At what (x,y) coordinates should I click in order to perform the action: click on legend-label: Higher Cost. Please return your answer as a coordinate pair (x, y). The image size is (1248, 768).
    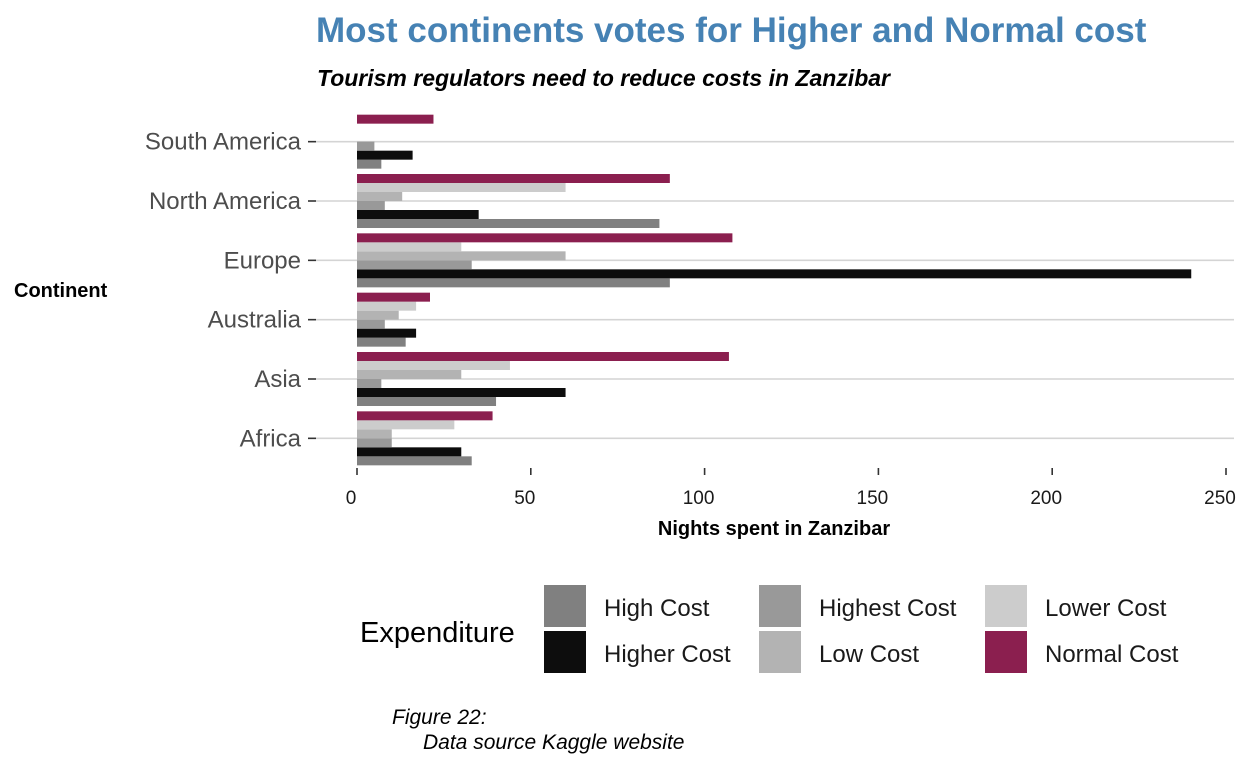
    Looking at the image, I should click on (667, 654).